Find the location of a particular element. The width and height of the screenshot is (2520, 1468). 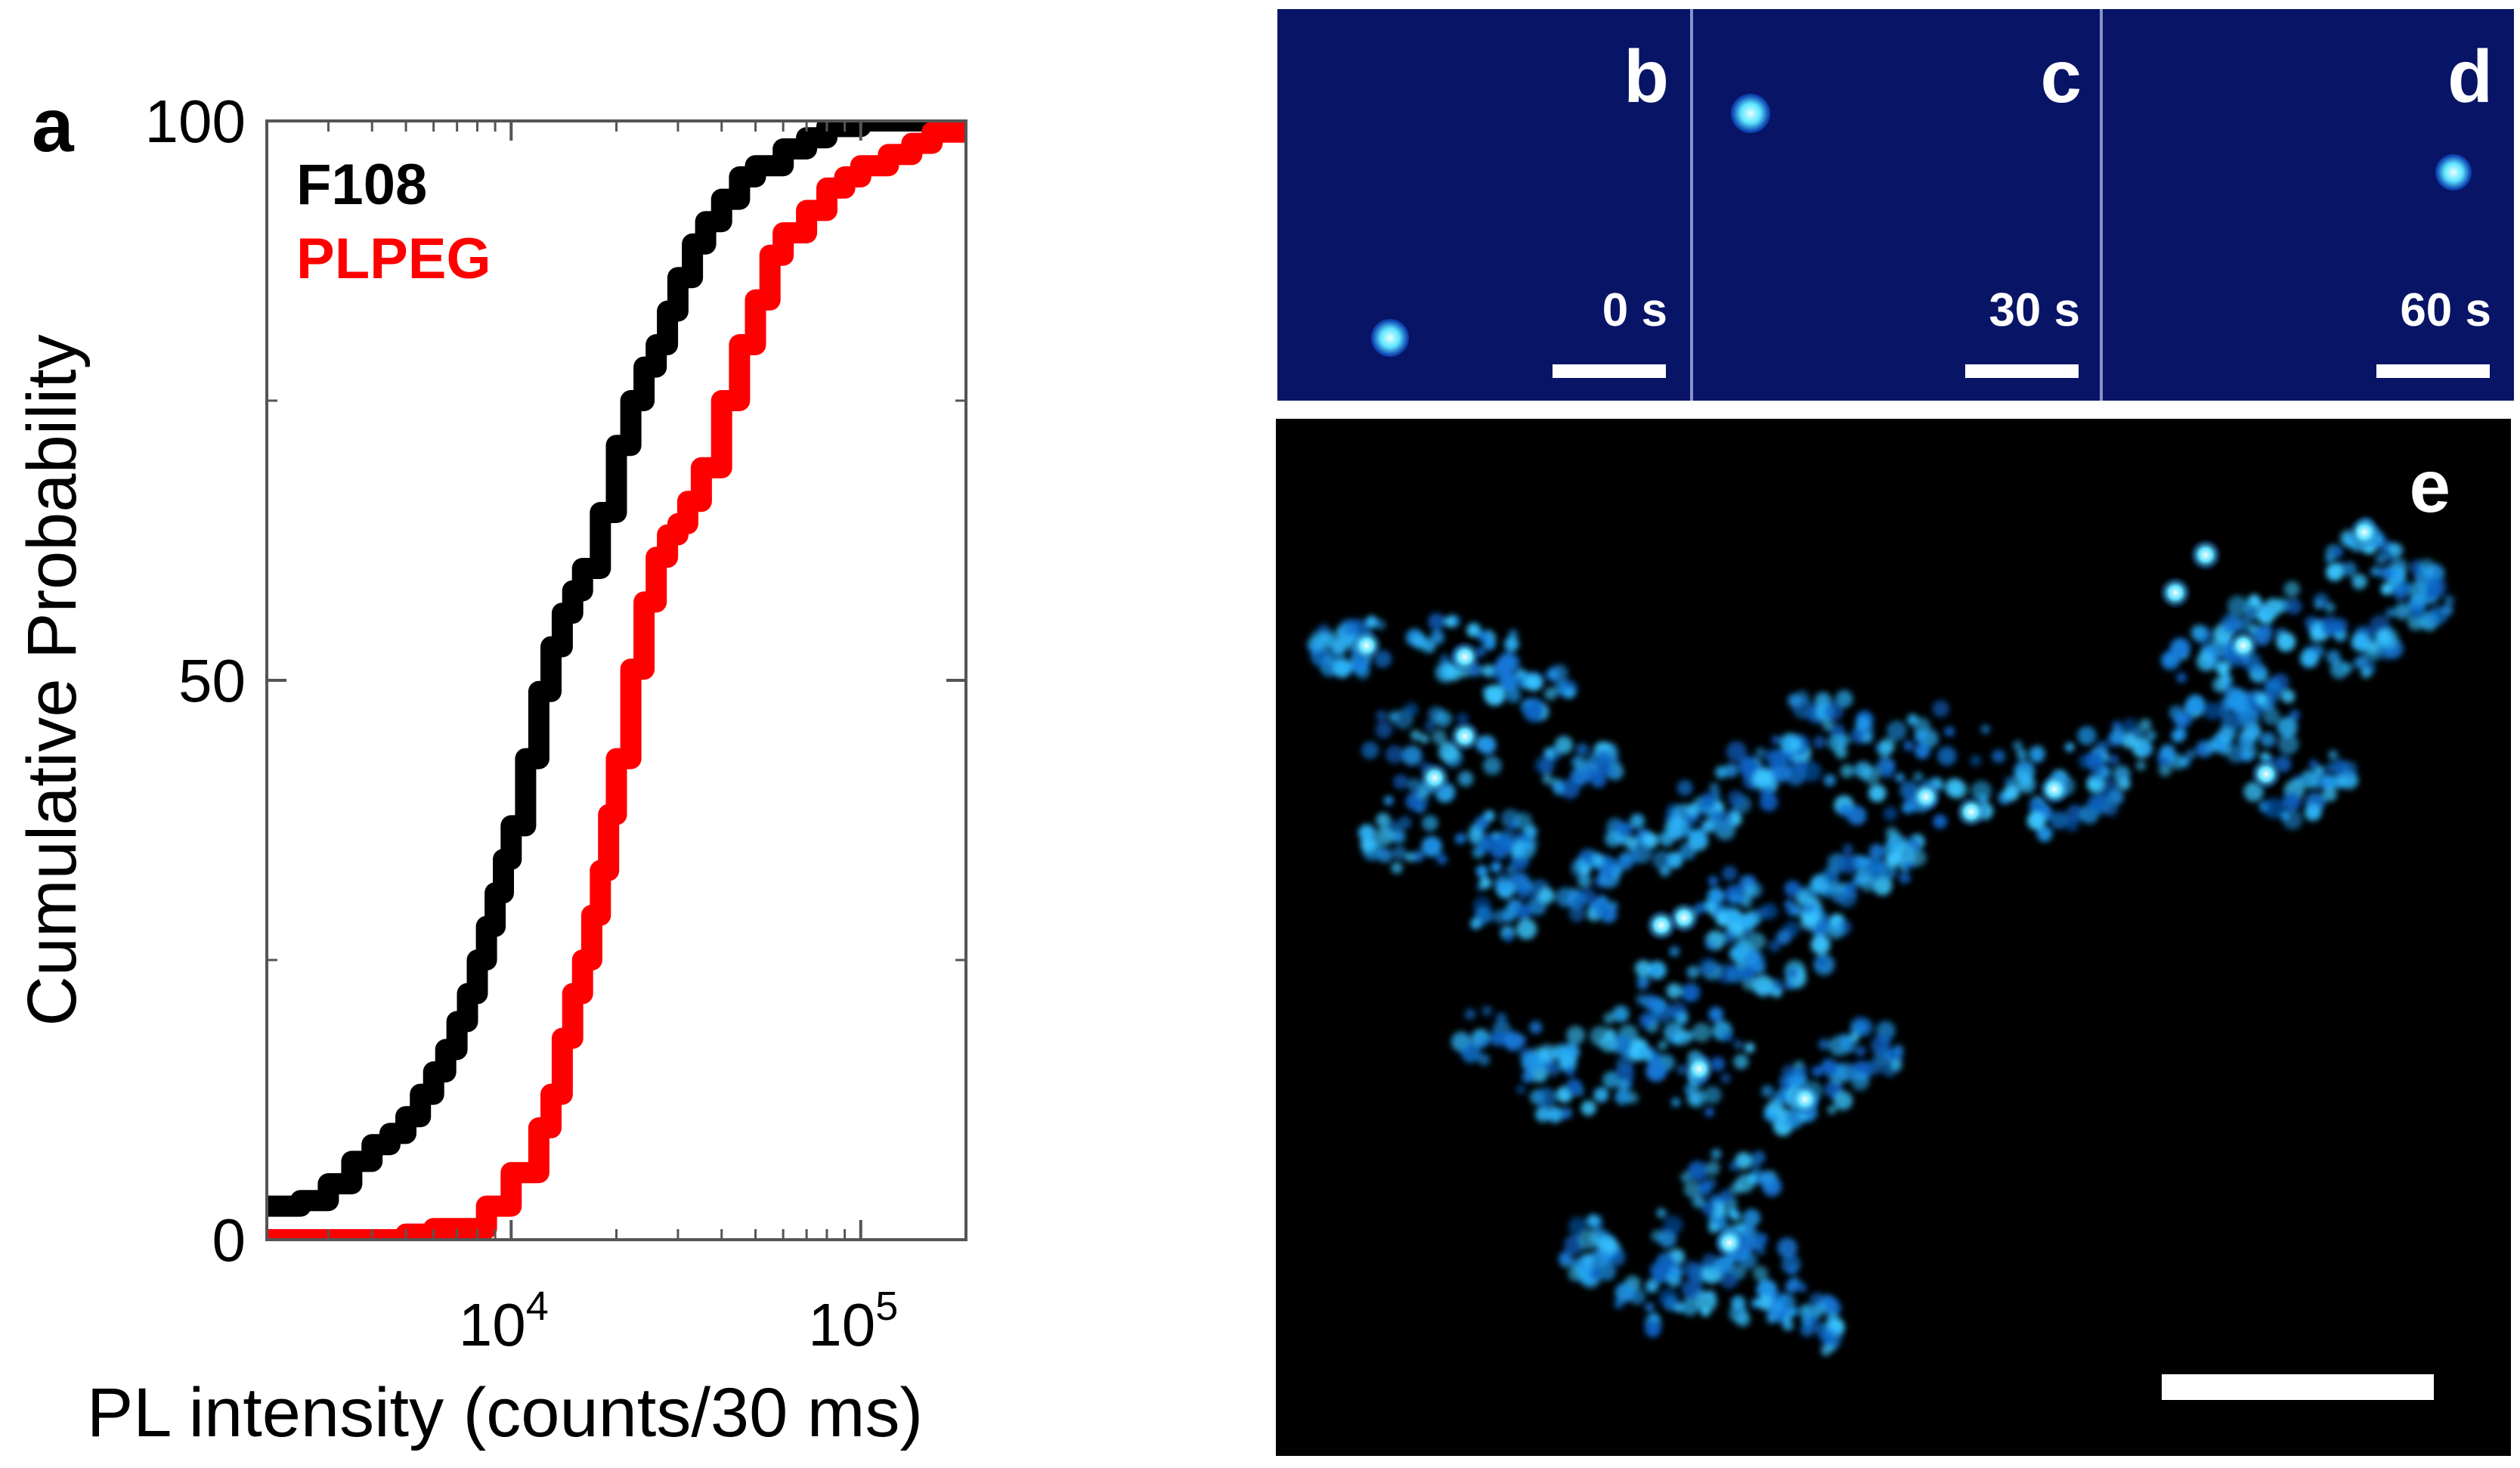

y-tick-label: 50 is located at coordinates (212, 680).